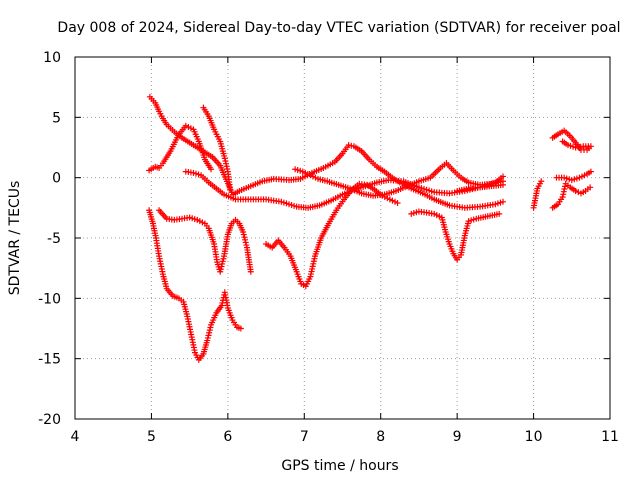 This screenshot has height=480, width=640. What do you see at coordinates (227, 437) in the screenshot?
I see `x-tick-label: 6` at bounding box center [227, 437].